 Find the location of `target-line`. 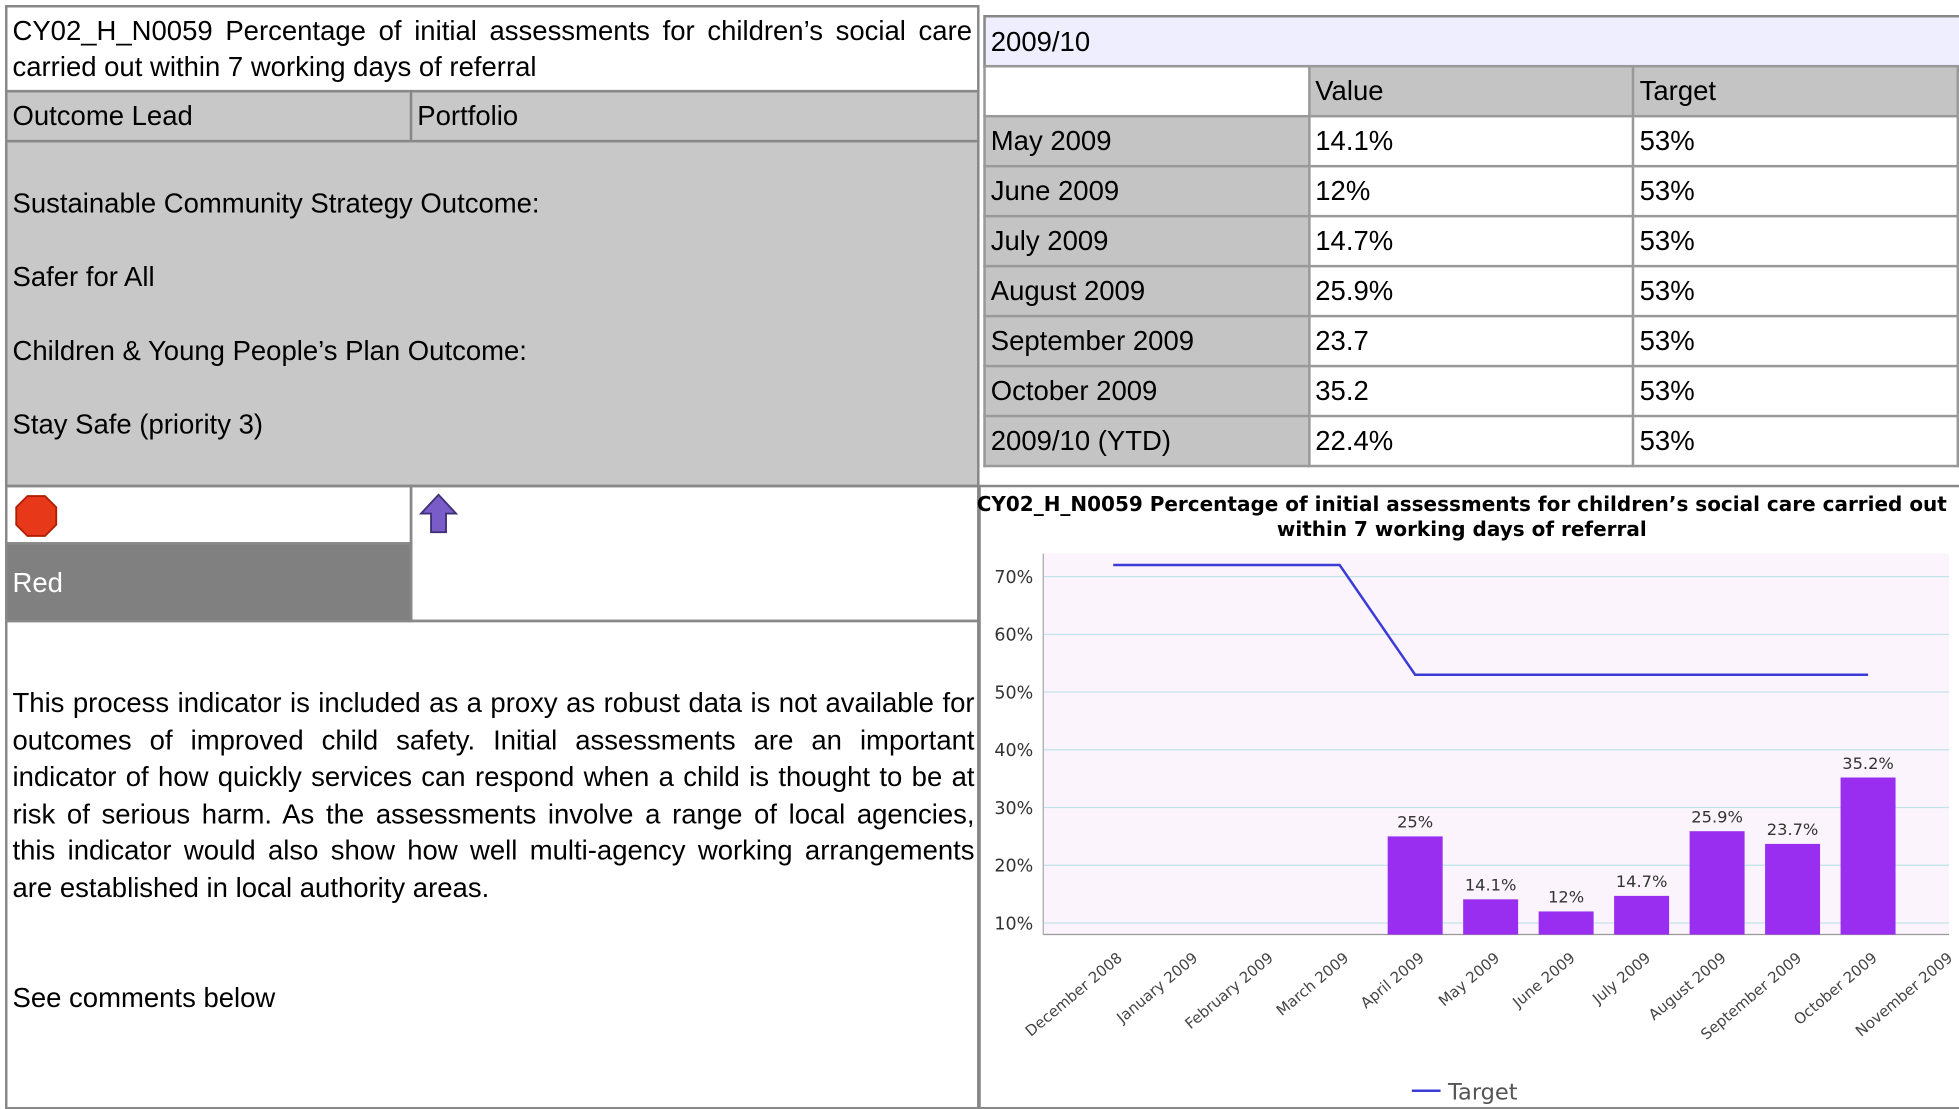

target-line is located at coordinates (1491, 619).